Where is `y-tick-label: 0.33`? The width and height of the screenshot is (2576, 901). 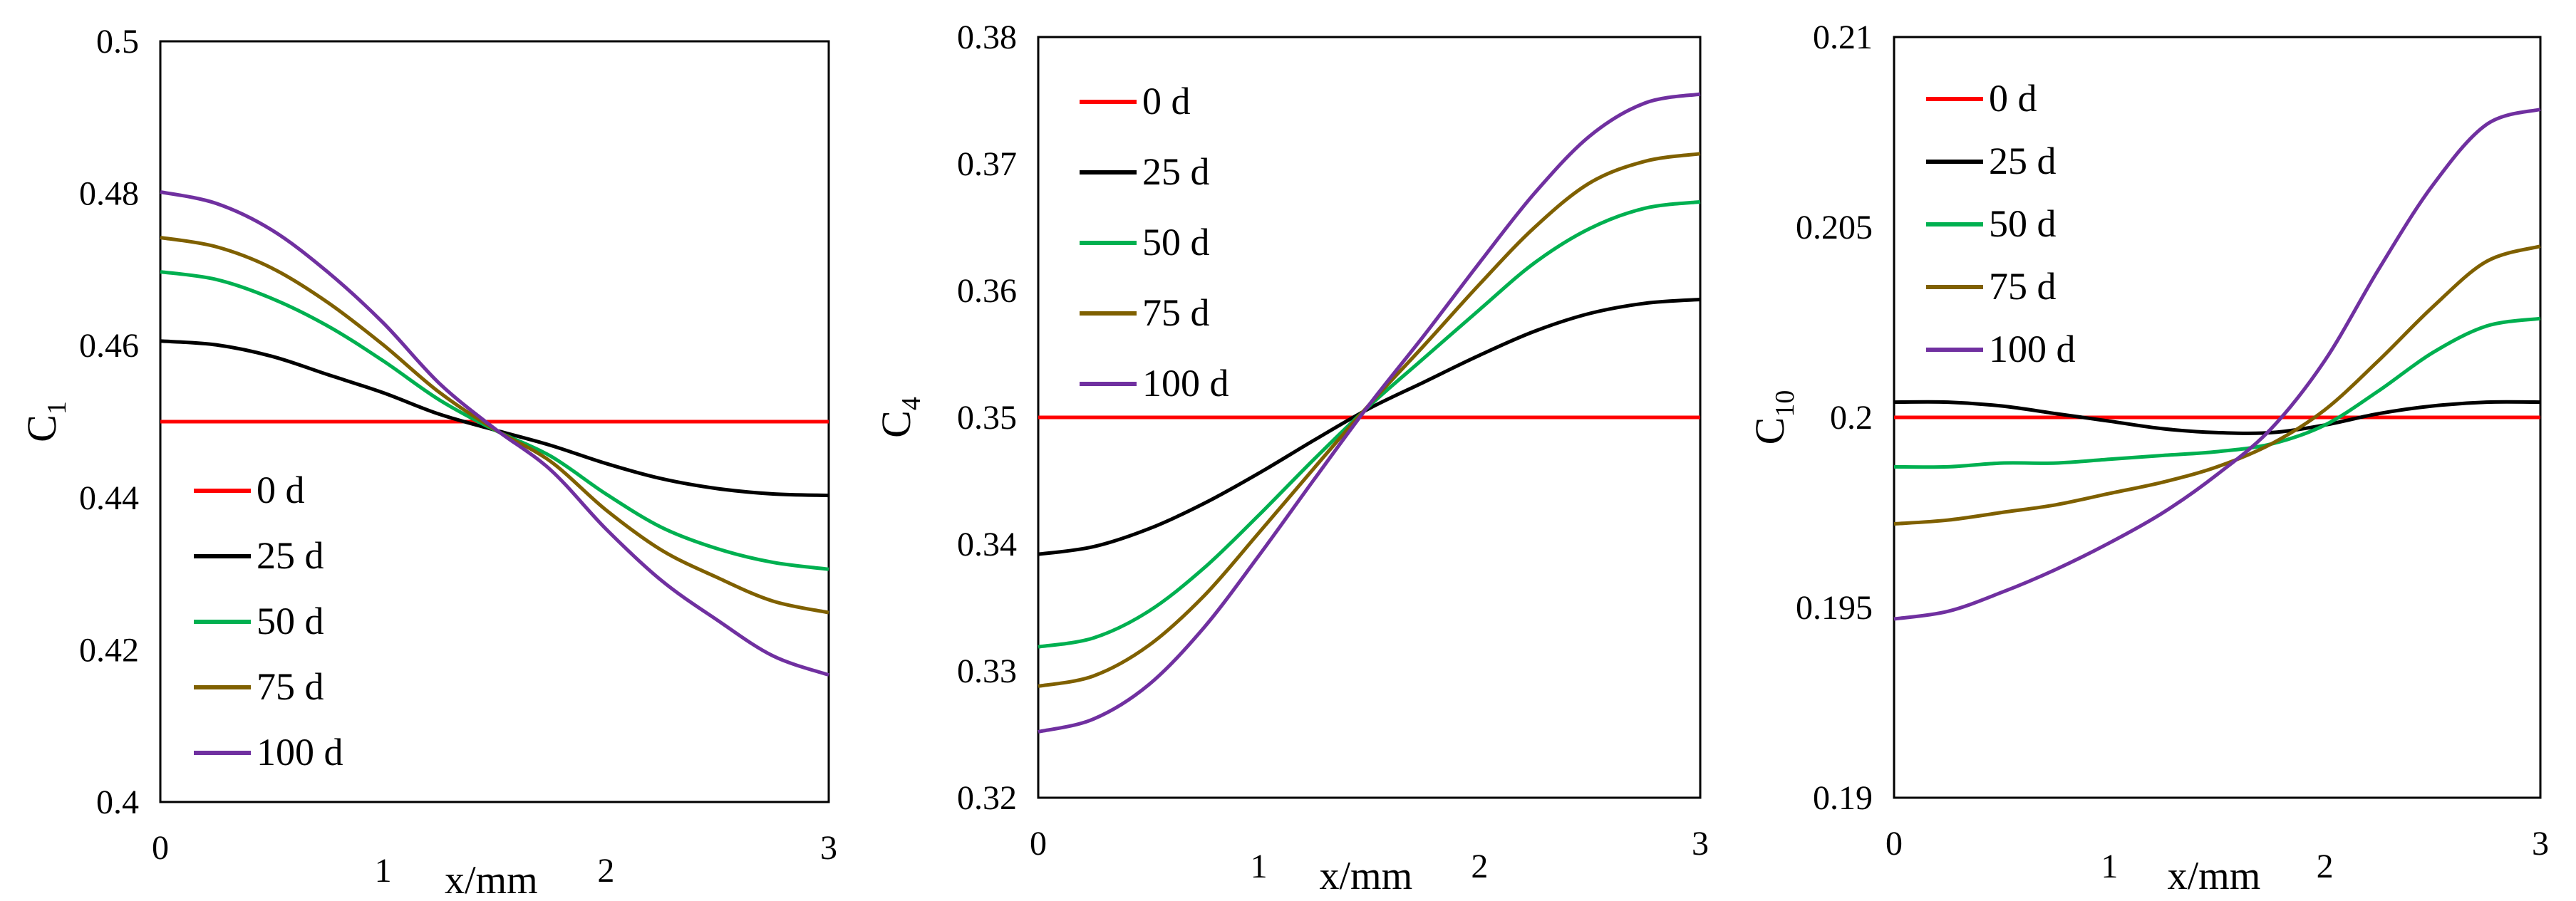 y-tick-label: 0.33 is located at coordinates (987, 671).